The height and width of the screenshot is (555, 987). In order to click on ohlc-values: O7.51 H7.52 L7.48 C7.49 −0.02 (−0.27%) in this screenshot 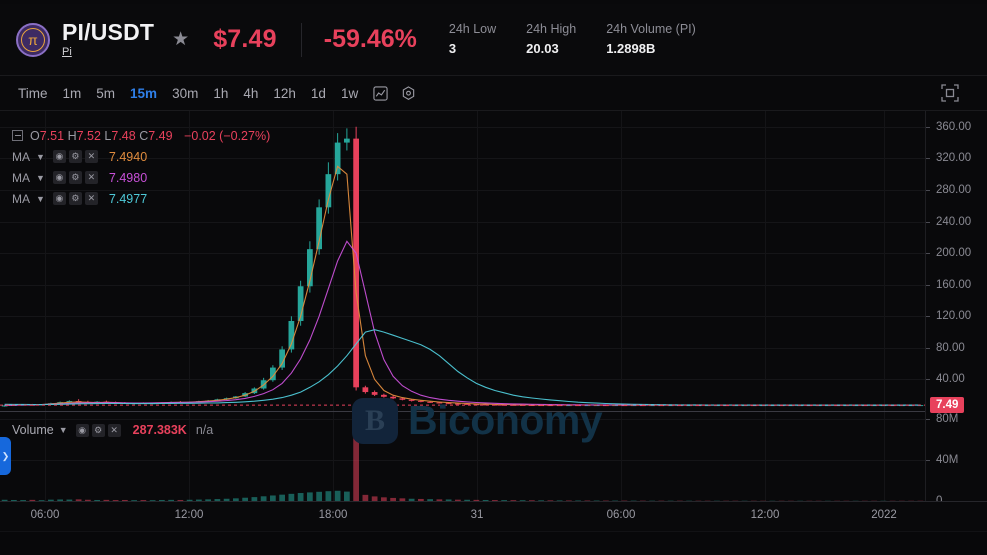, I will do `click(150, 136)`.